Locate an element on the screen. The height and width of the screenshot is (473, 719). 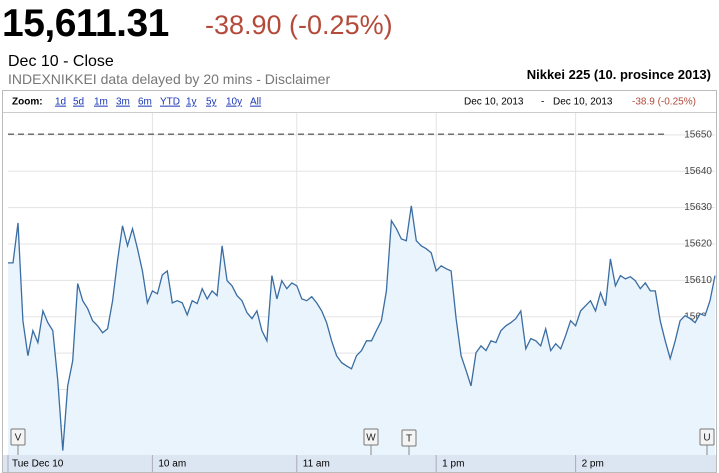
y-tick-label: 15630 is located at coordinates (698, 207).